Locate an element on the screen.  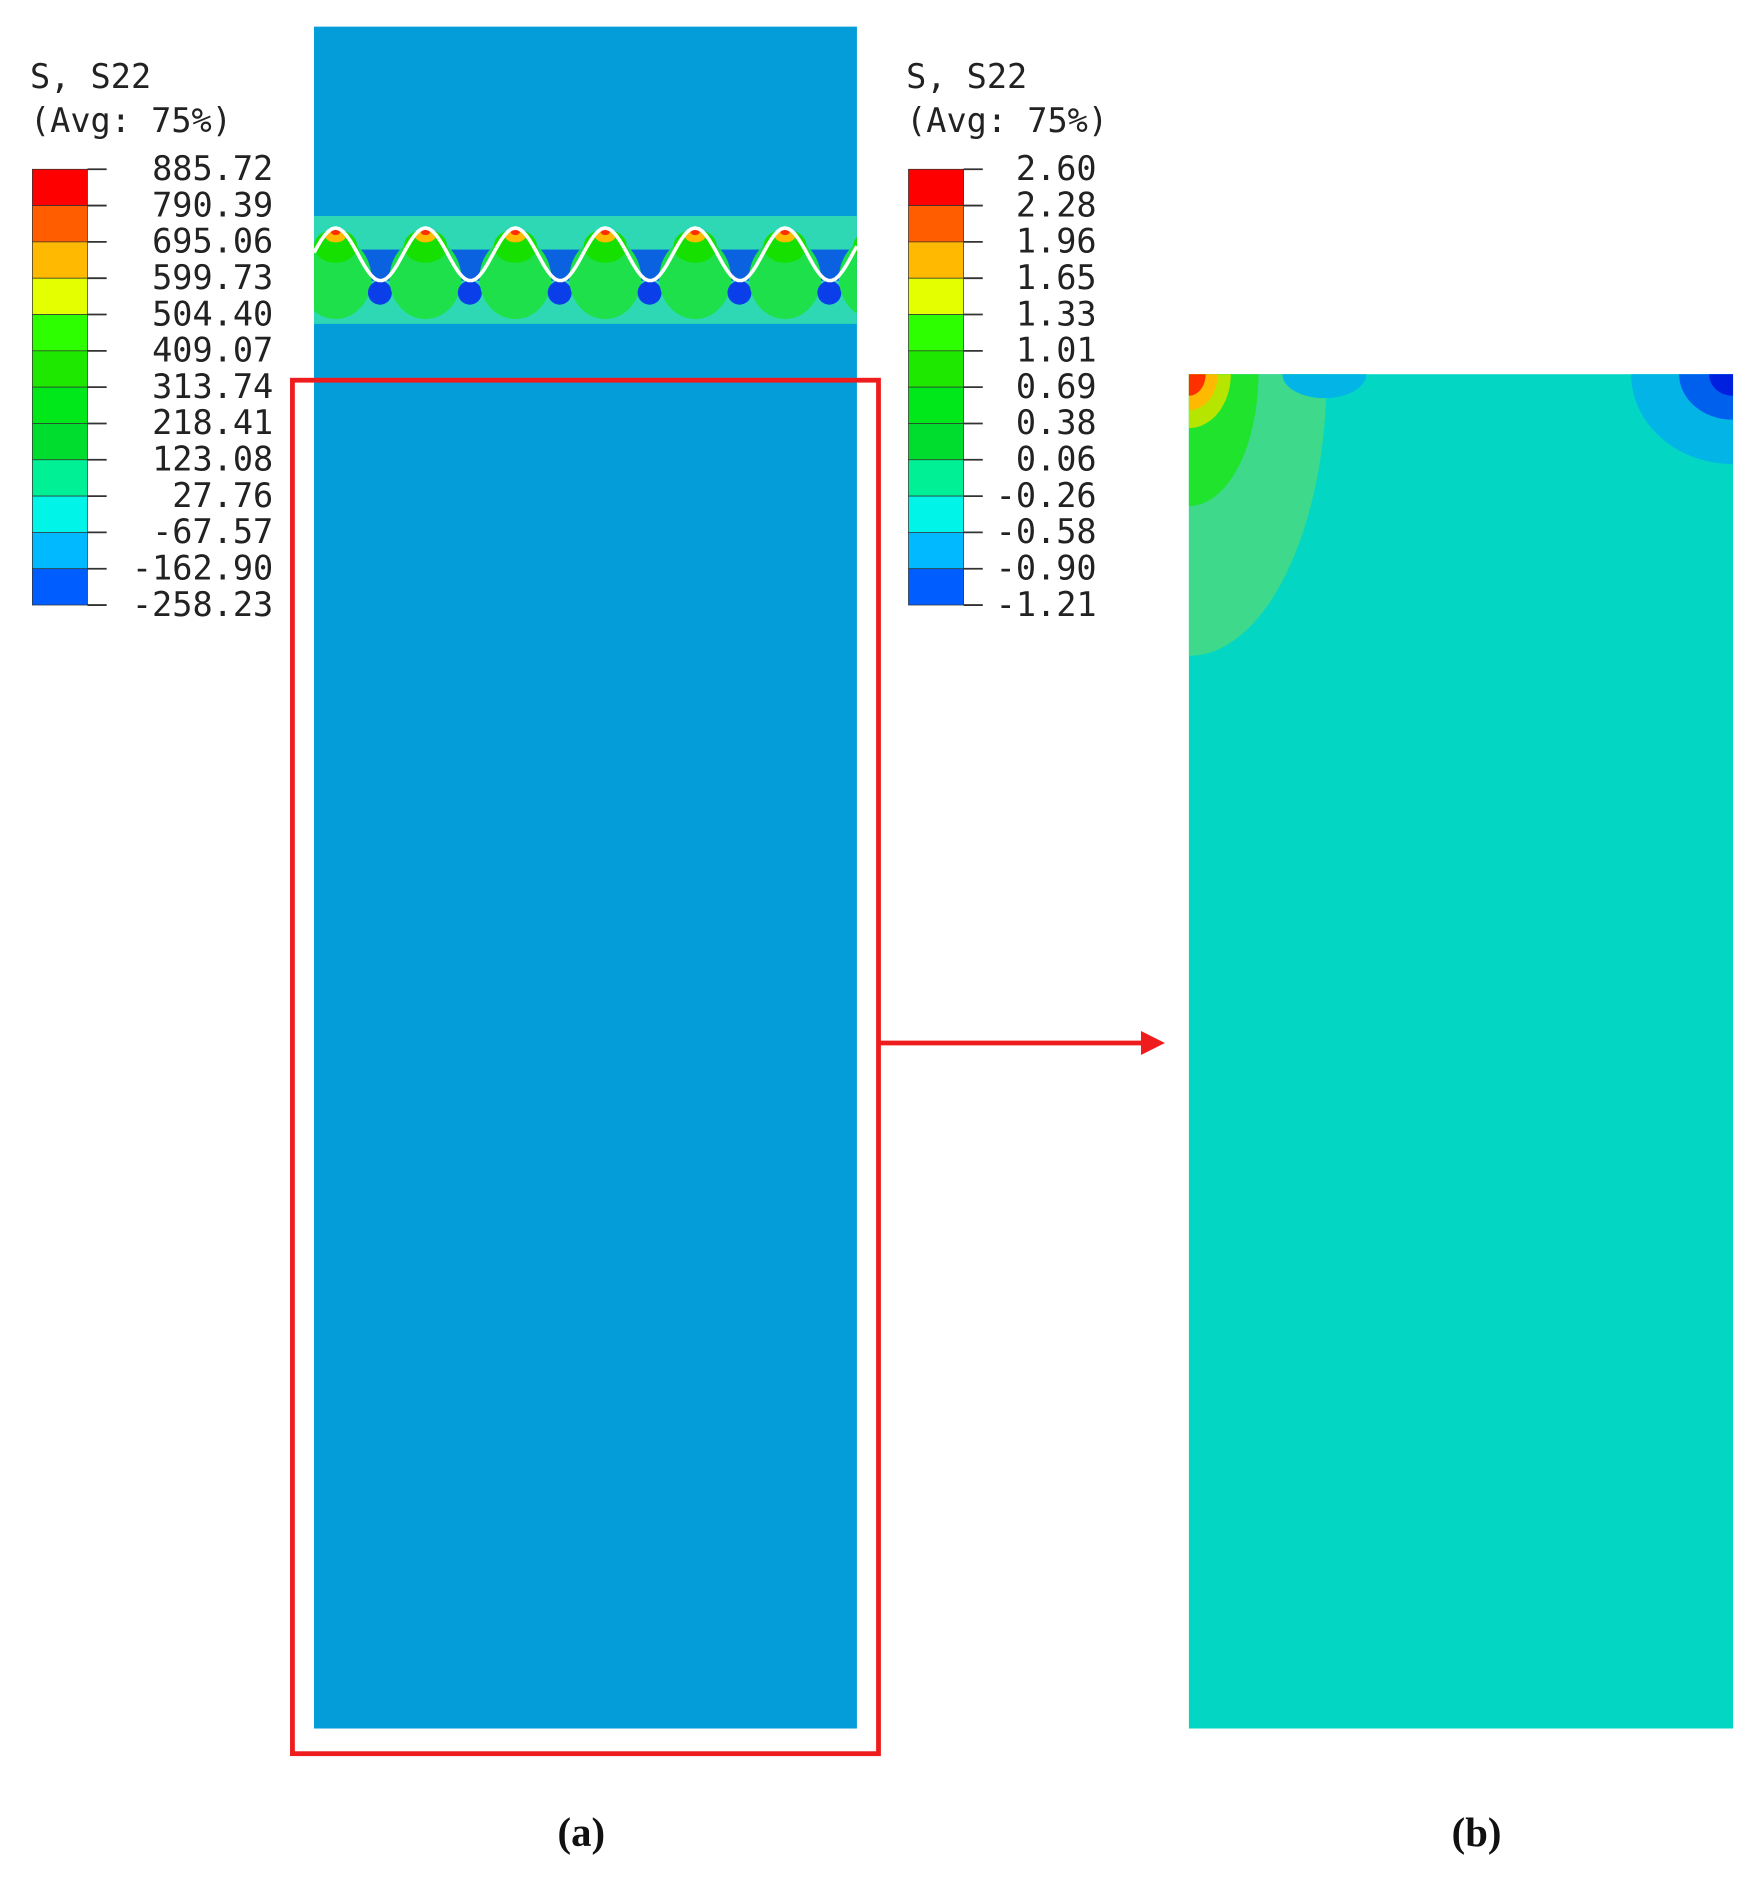
legend-label: -0.58 is located at coordinates (1046, 531).